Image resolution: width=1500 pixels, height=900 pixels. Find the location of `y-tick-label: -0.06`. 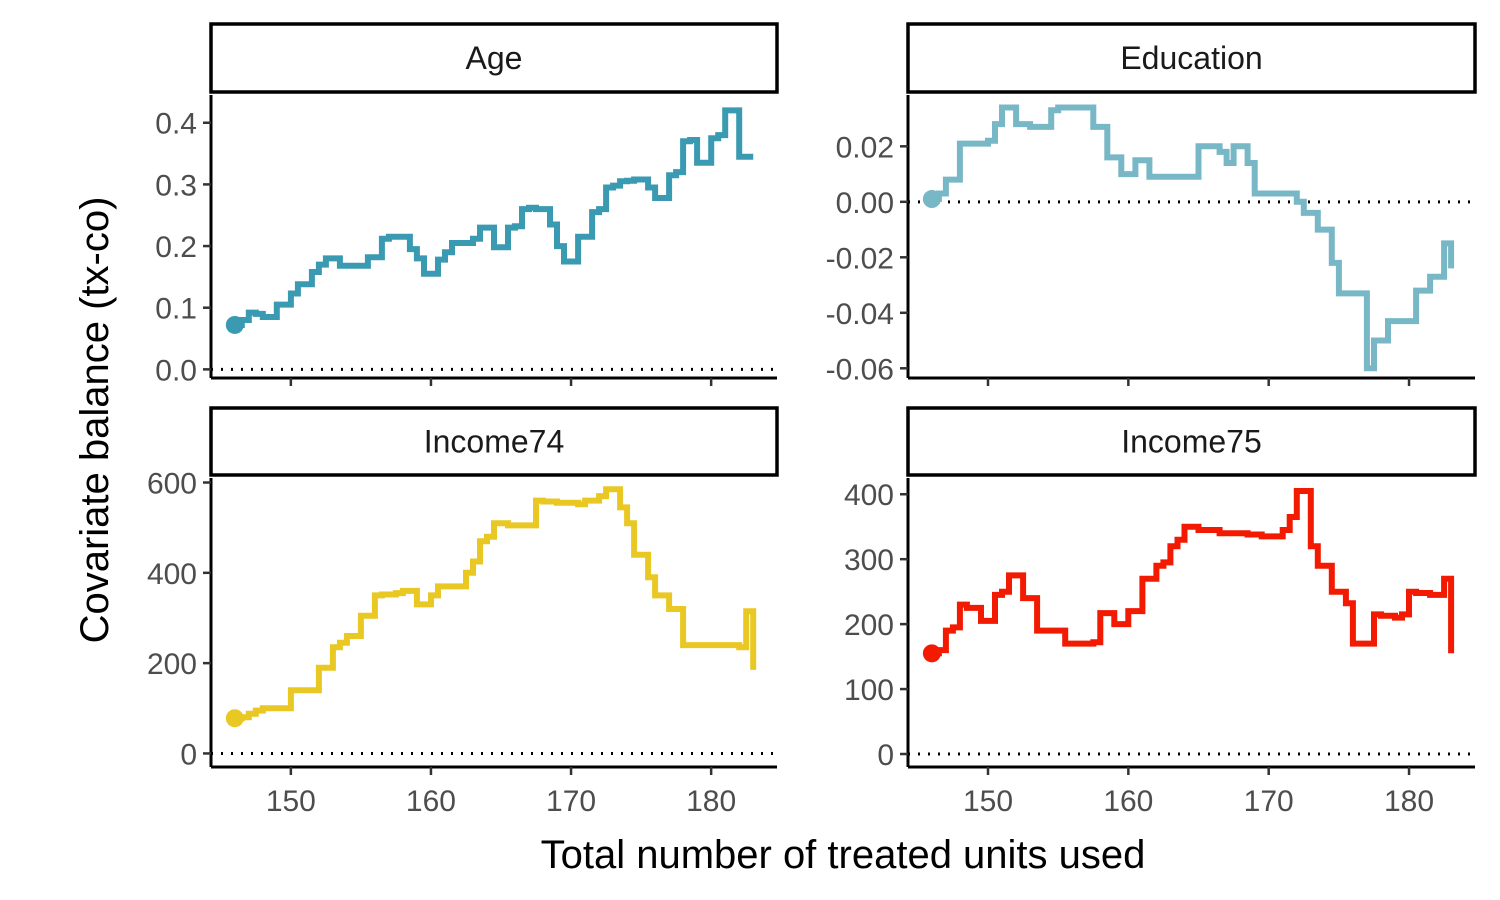

y-tick-label: -0.06 is located at coordinates (860, 369).